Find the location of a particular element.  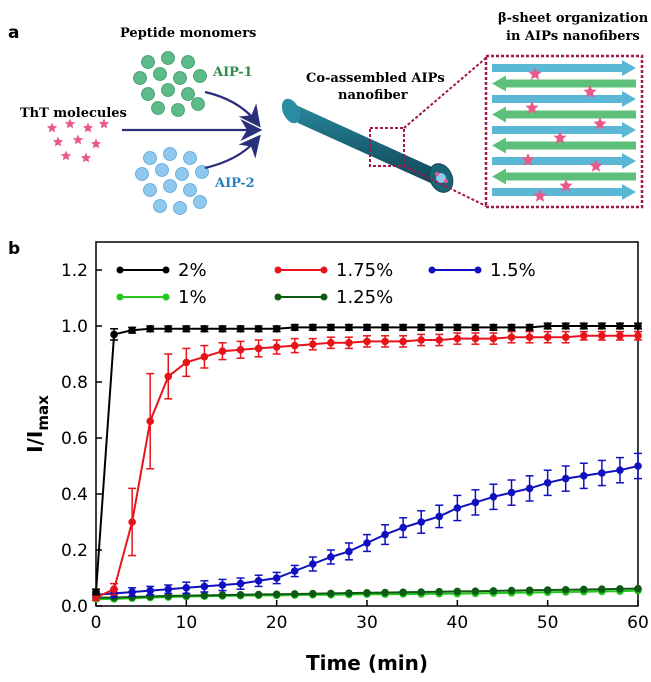

zoom-region-box is located at coordinates (387, 147).